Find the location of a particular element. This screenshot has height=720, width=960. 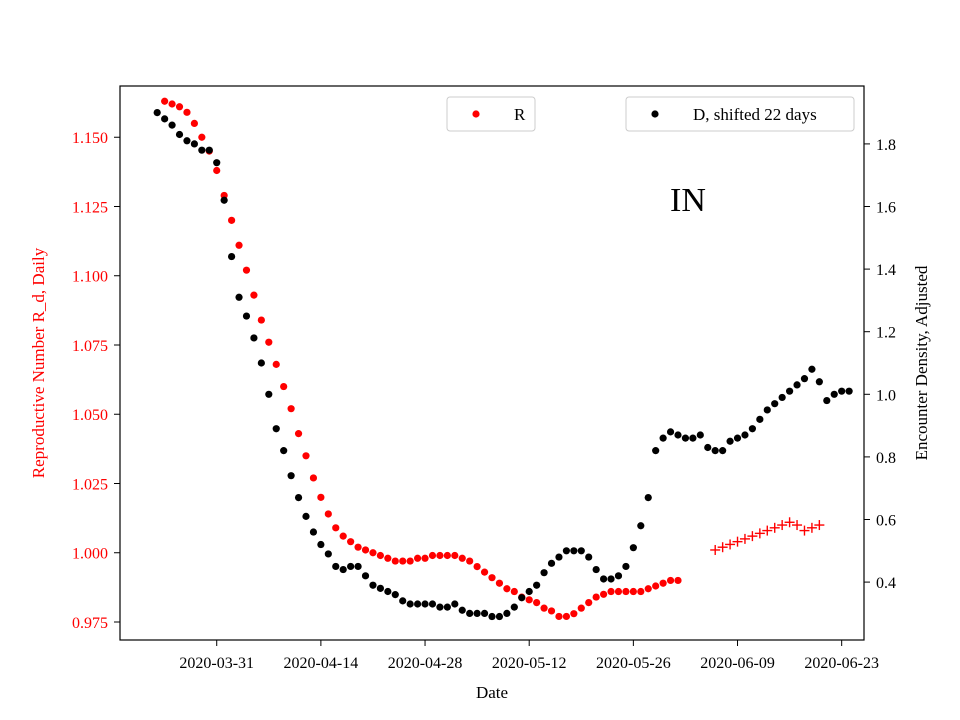

right-y-tick-label: 1.4 is located at coordinates (886, 270).